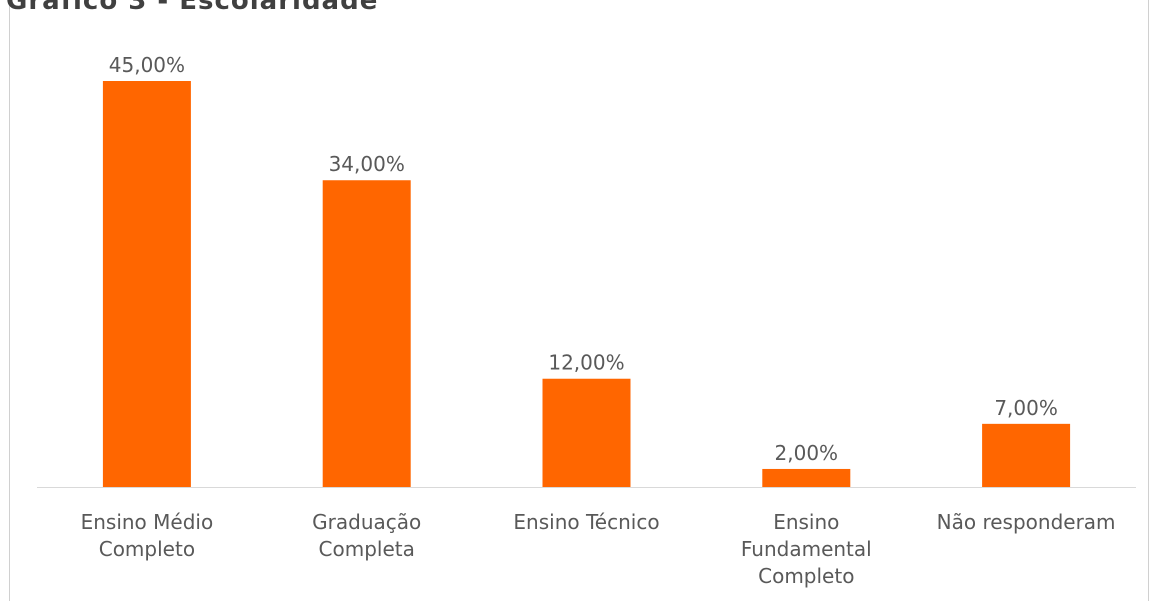 This screenshot has width=1150, height=601. I want to click on category-label-2: Ensino Técnico, so click(586, 522).